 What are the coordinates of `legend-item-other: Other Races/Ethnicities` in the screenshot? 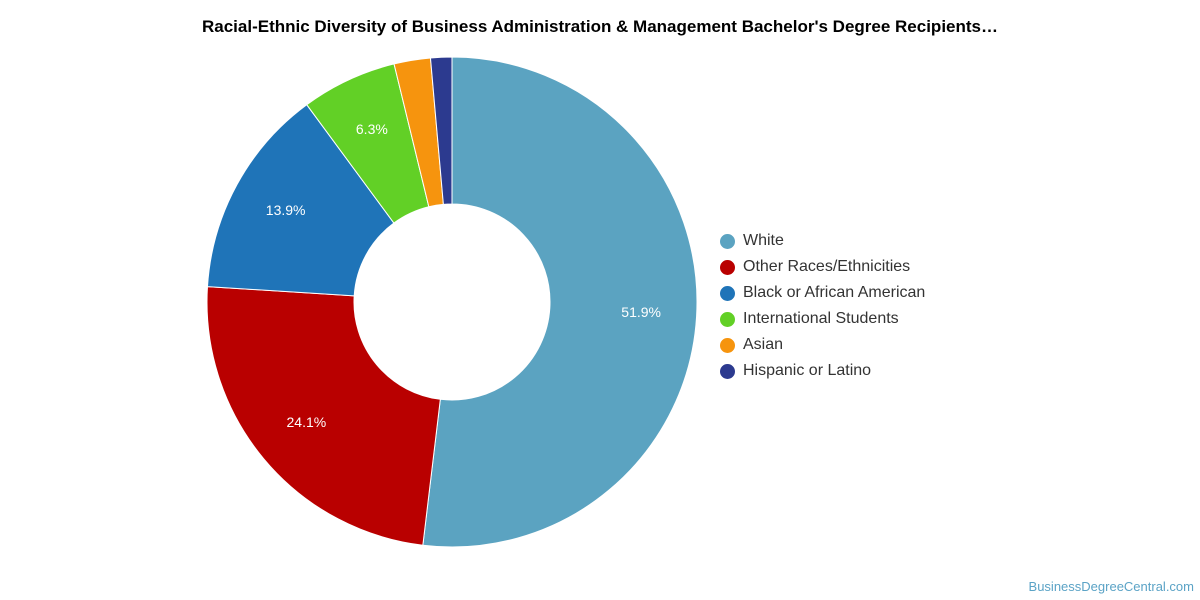 It's located at (822, 267).